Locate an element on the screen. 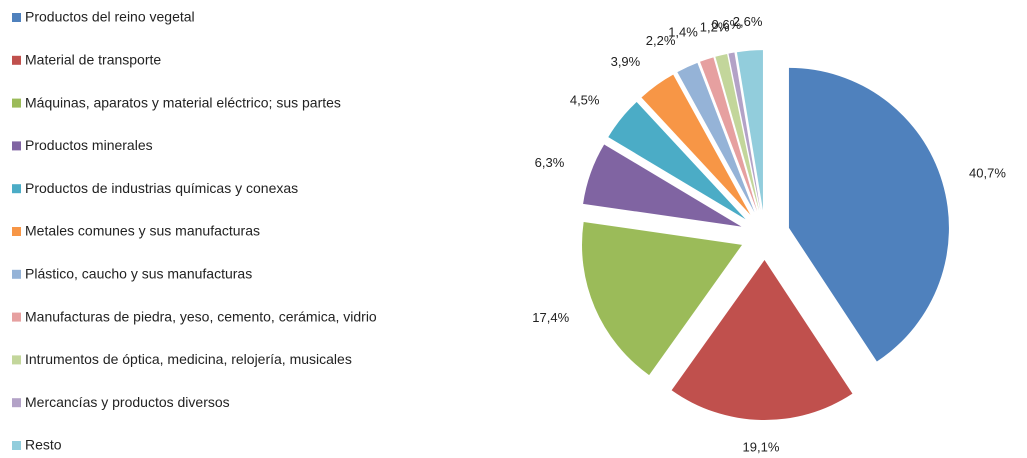  data-label: 4,5% is located at coordinates (585, 99).